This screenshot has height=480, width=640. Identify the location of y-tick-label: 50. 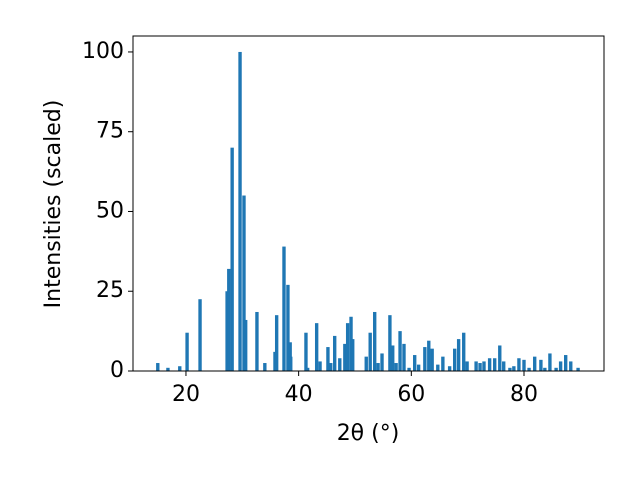
(110, 210).